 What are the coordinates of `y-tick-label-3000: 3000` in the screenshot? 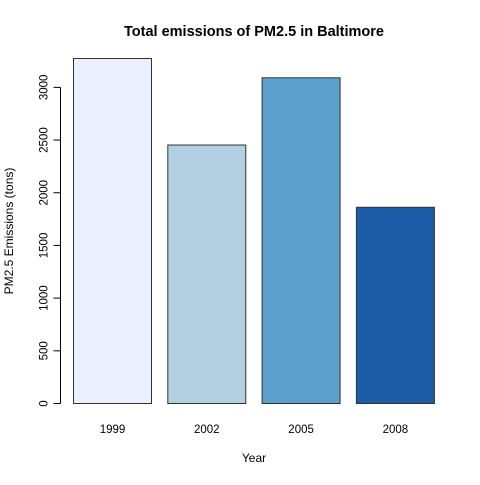 It's located at (45, 88).